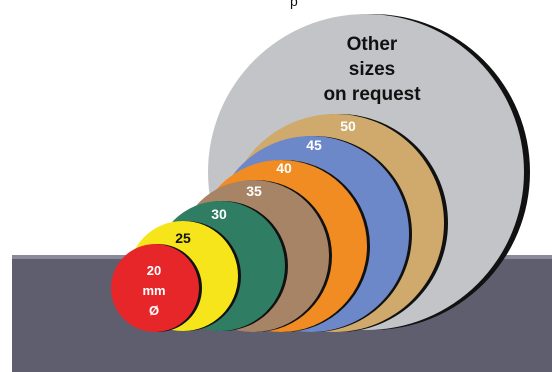  I want to click on size-label-35: 35, so click(254, 191).